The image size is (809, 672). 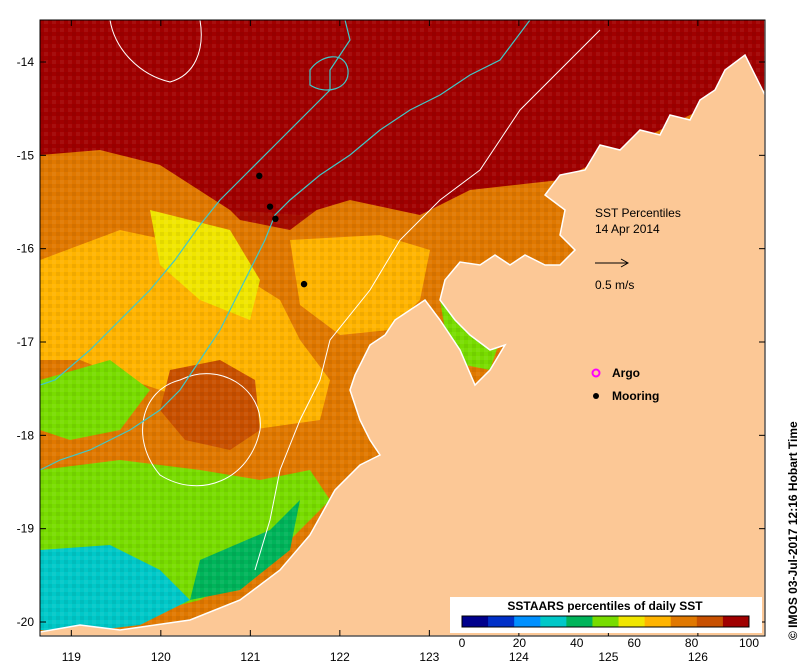 What do you see at coordinates (26, 529) in the screenshot?
I see `lat-tick-label: -19` at bounding box center [26, 529].